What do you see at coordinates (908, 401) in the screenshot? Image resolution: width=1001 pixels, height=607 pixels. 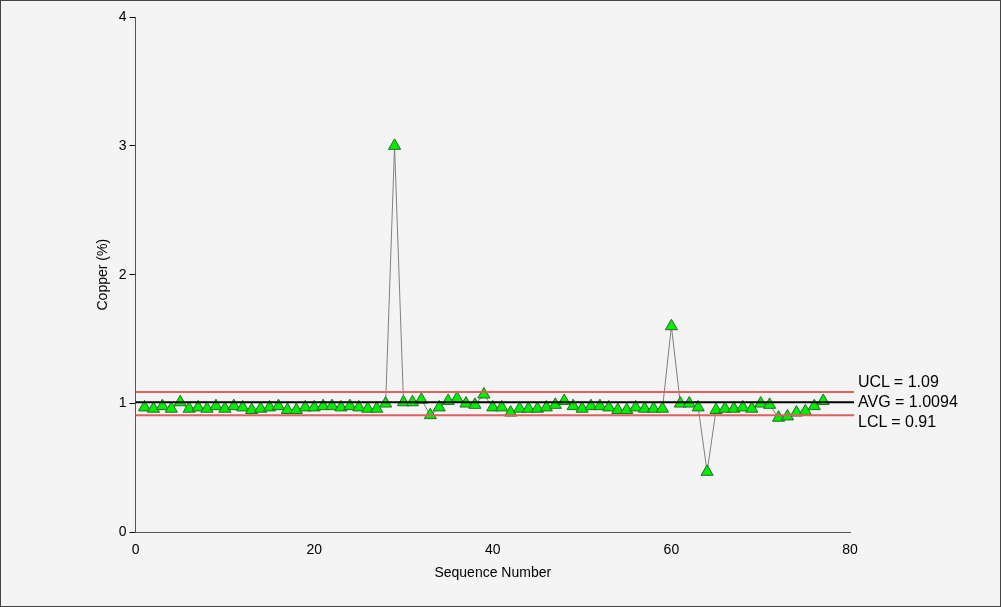 I see `ref-line-label: AVG = 1.0094` at bounding box center [908, 401].